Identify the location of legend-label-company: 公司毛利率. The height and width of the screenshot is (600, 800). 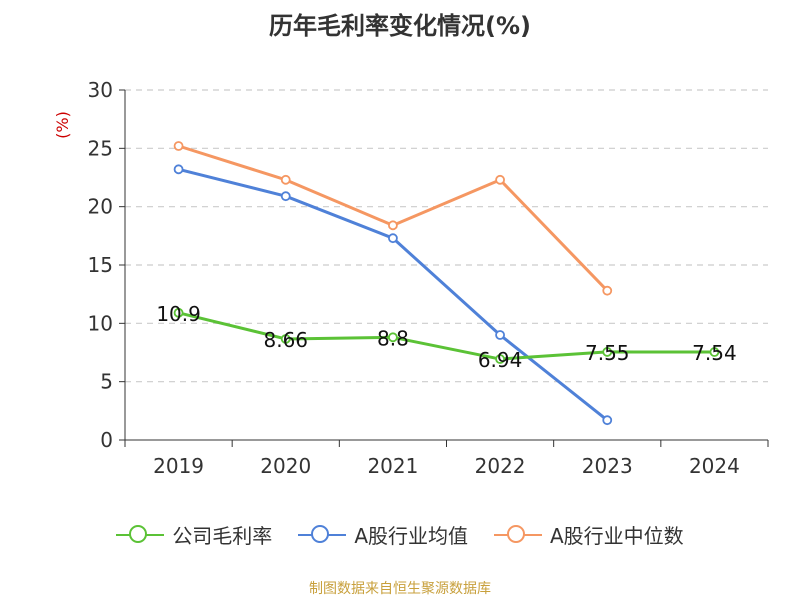
(222, 536).